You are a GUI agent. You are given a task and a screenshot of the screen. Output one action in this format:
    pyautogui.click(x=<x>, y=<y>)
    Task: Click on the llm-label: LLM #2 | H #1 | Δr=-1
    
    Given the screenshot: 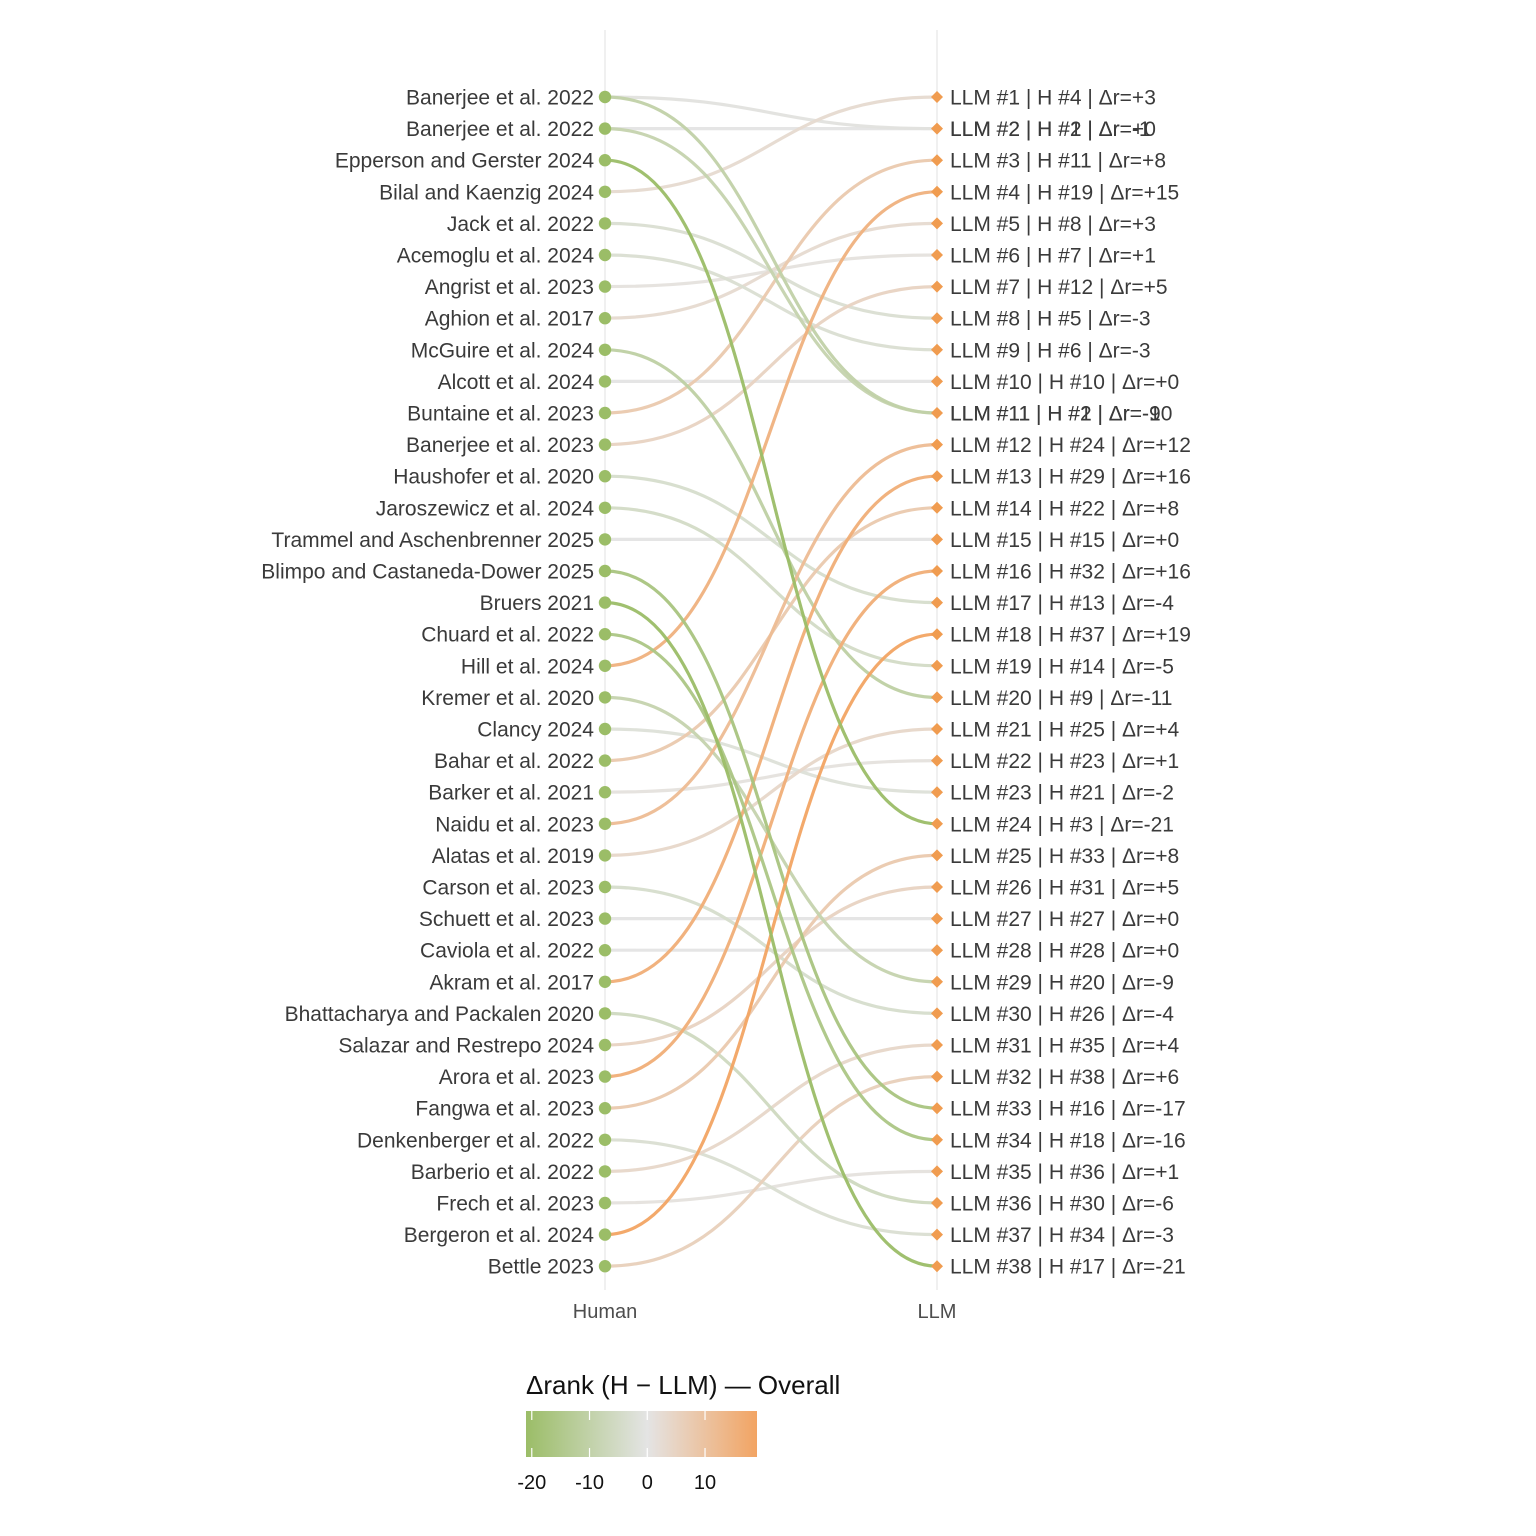 What is the action you would take?
    pyautogui.click(x=1050, y=129)
    